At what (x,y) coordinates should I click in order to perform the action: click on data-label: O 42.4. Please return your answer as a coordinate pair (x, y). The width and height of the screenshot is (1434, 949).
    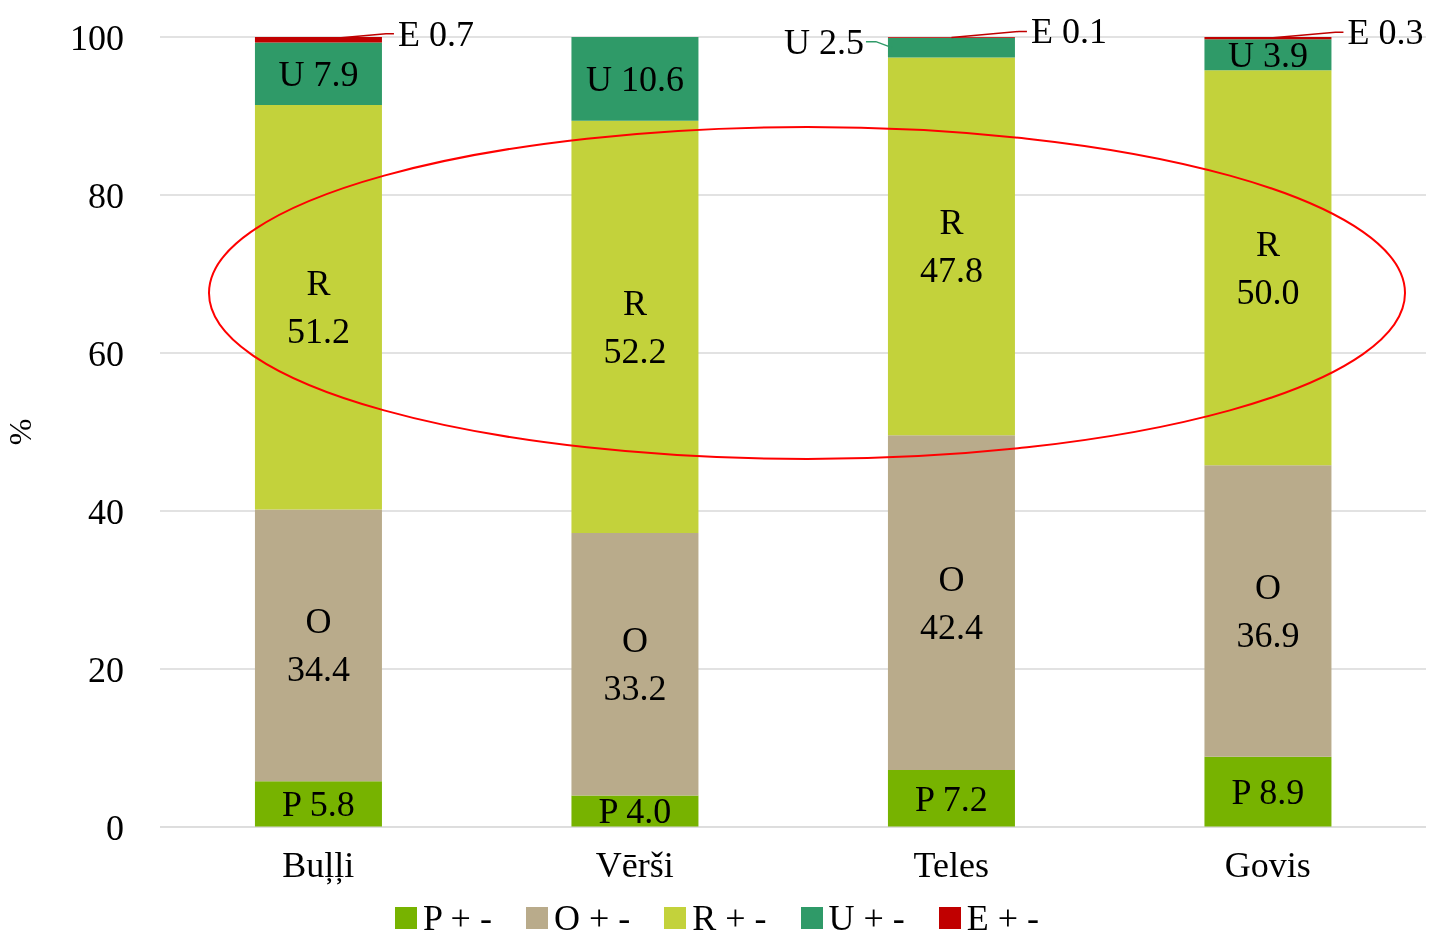
    Looking at the image, I should click on (951, 602).